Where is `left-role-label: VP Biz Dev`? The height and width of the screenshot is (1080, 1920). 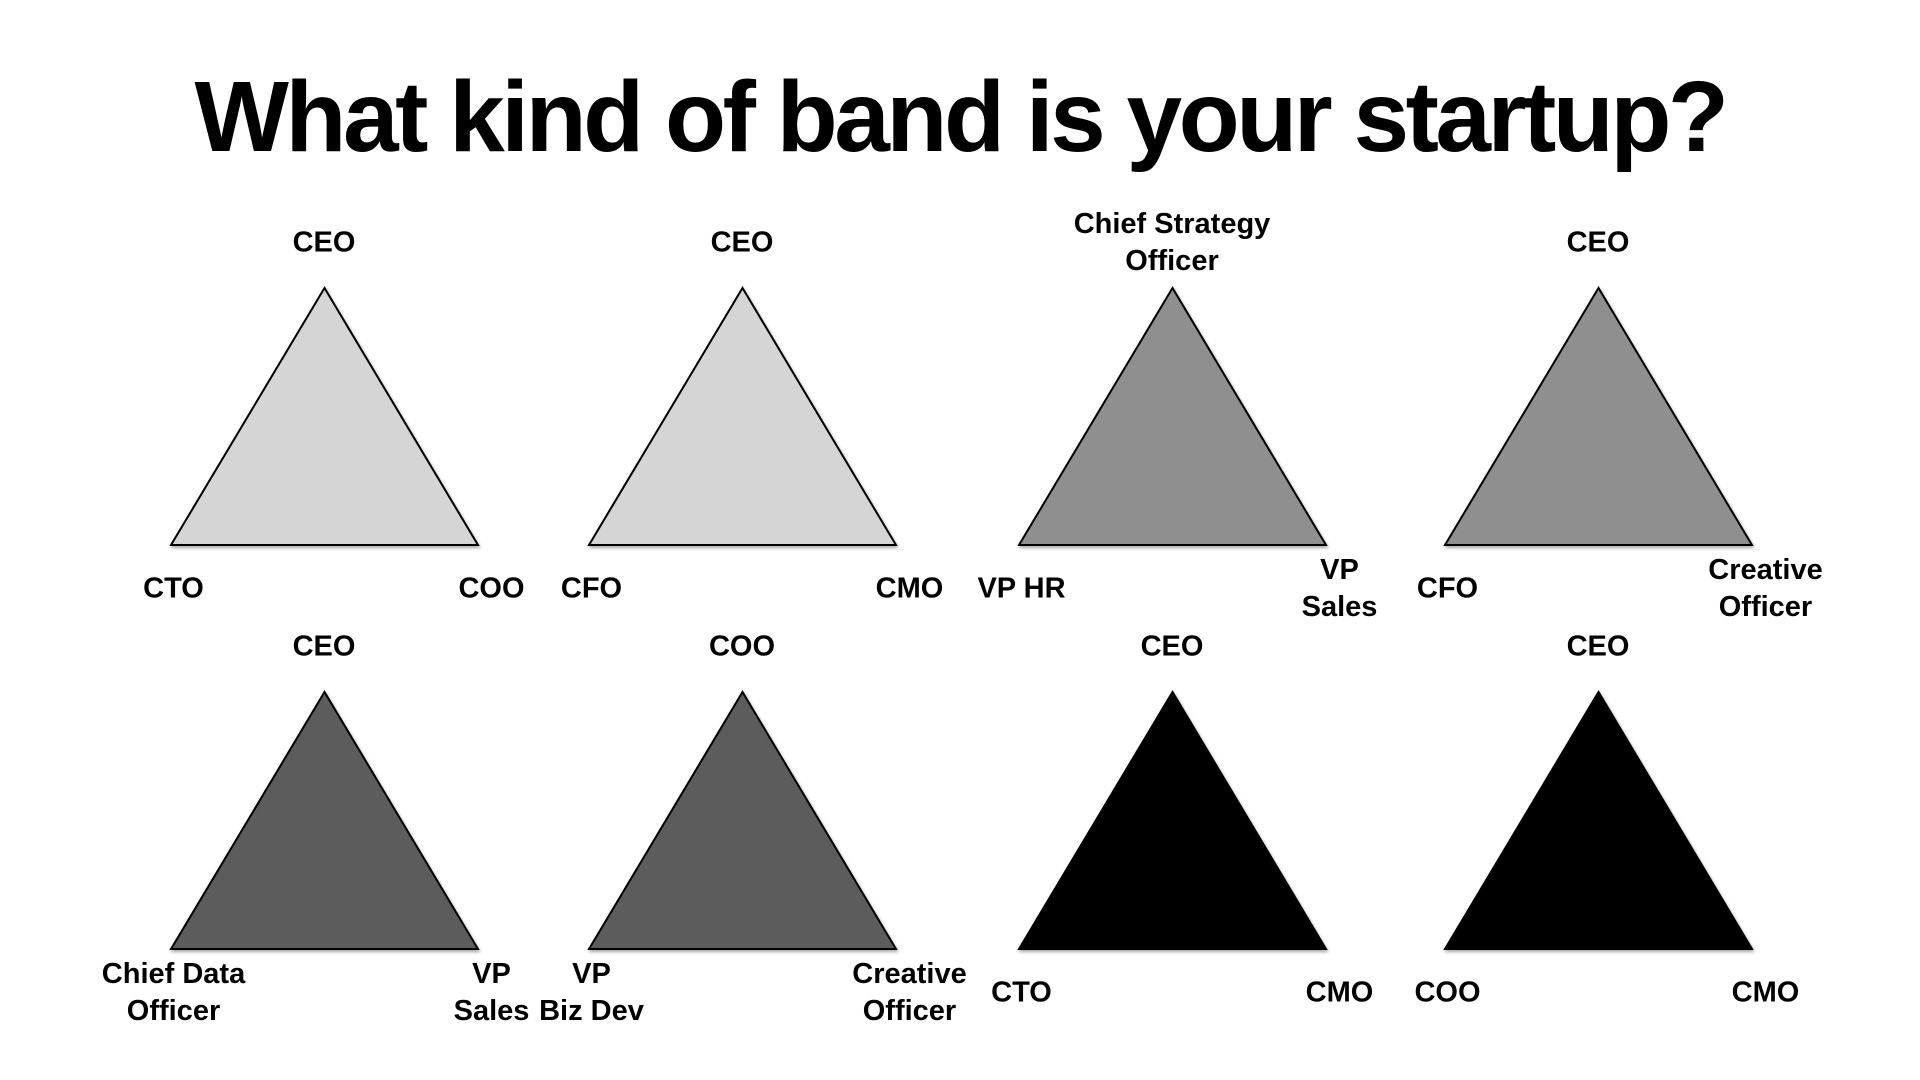 left-role-label: VP Biz Dev is located at coordinates (591, 992).